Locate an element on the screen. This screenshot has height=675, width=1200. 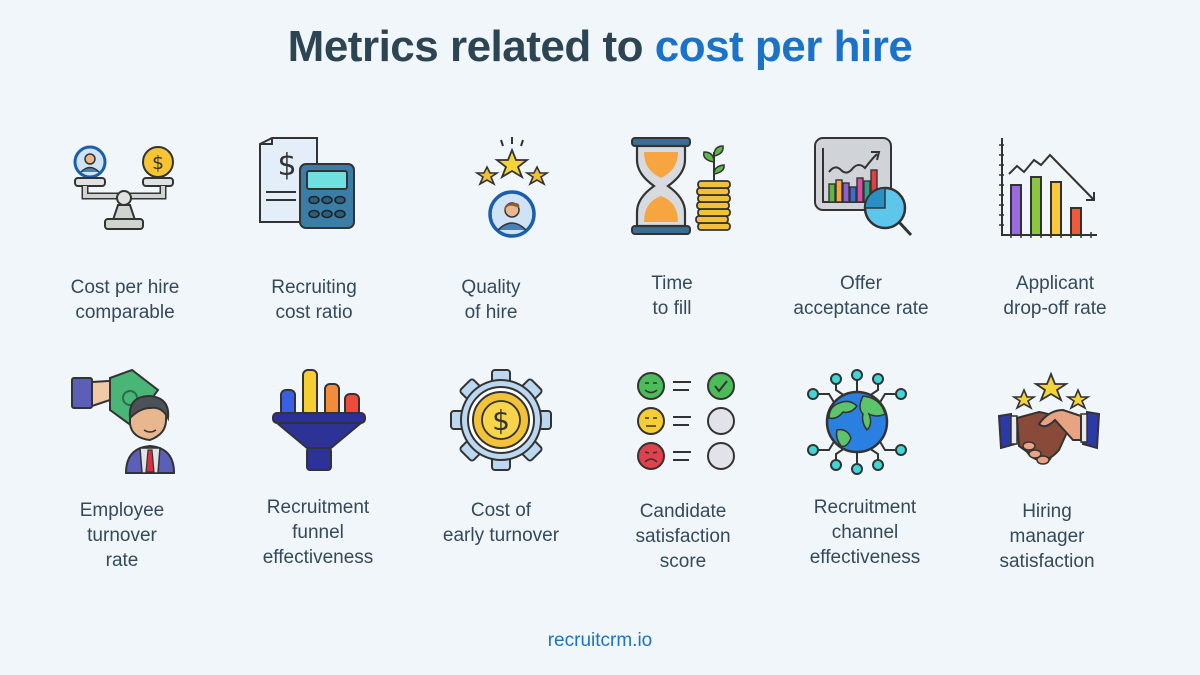
label-line: Employee is located at coordinates (122, 510).